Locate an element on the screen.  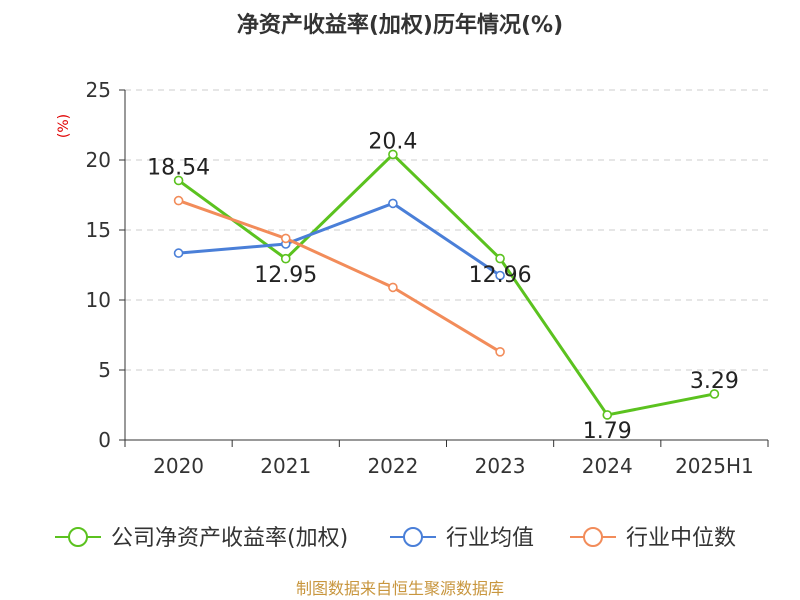
legend-item-1: 行业均值 is located at coordinates (462, 538).